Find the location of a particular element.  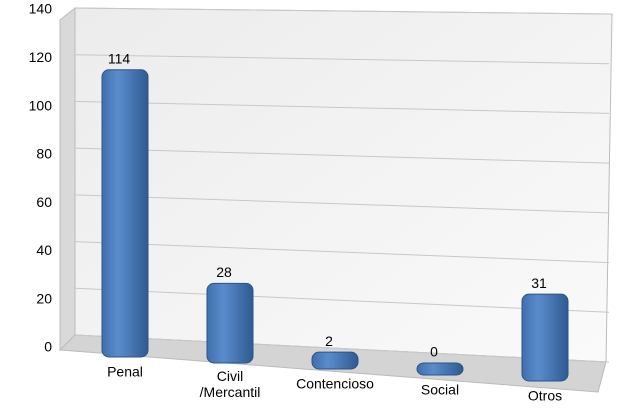

y-tick-label: 100 is located at coordinates (41, 105).